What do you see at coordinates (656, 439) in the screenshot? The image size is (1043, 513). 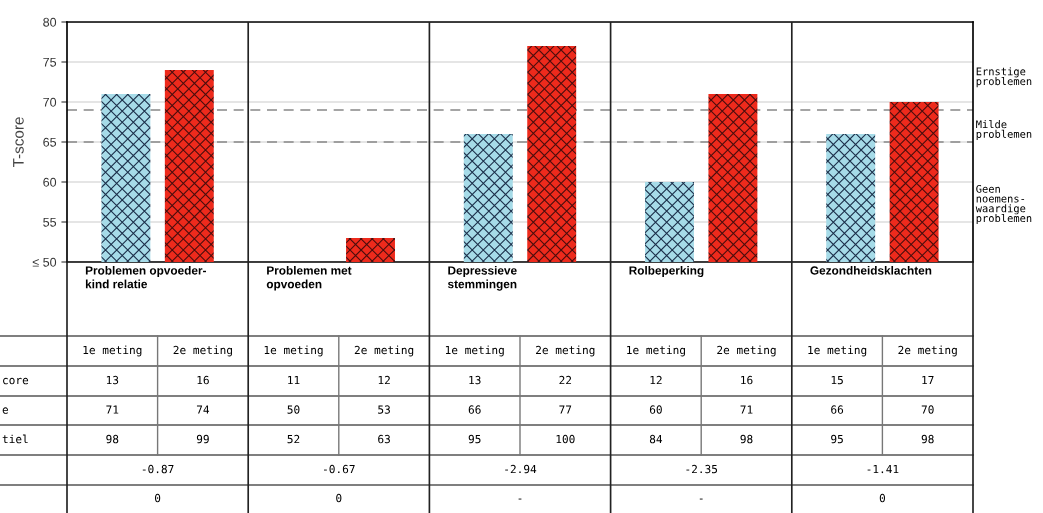 I see `text: 84` at bounding box center [656, 439].